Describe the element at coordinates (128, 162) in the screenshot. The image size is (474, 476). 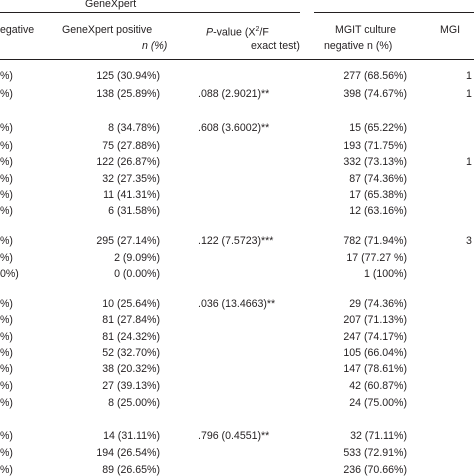
I see `cell-genexpert-positive: 122 (26.87%)` at that location.